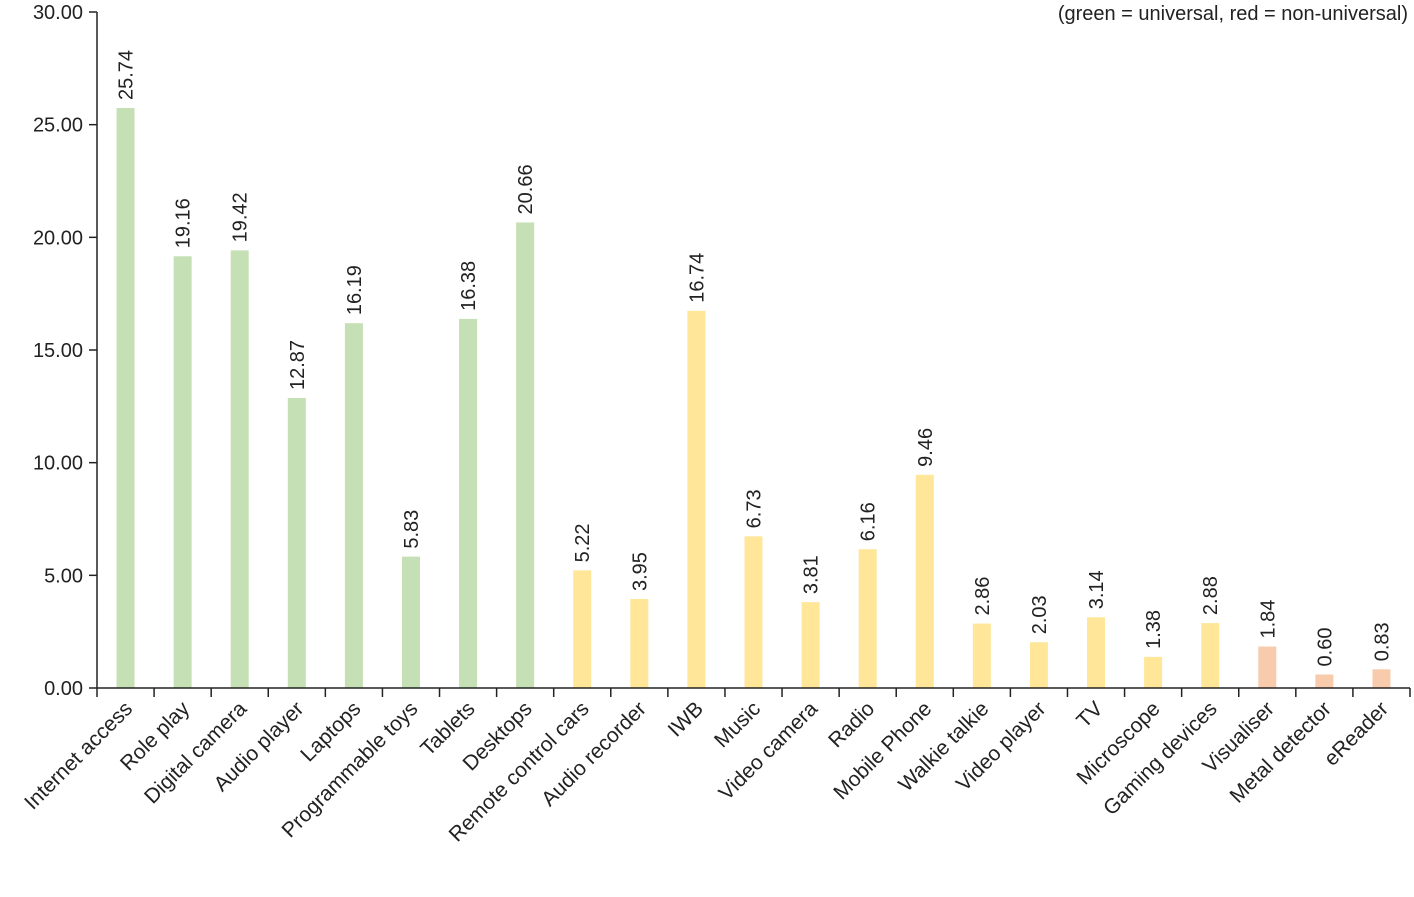  What do you see at coordinates (1382, 641) in the screenshot?
I see `data-label: 0.83` at bounding box center [1382, 641].